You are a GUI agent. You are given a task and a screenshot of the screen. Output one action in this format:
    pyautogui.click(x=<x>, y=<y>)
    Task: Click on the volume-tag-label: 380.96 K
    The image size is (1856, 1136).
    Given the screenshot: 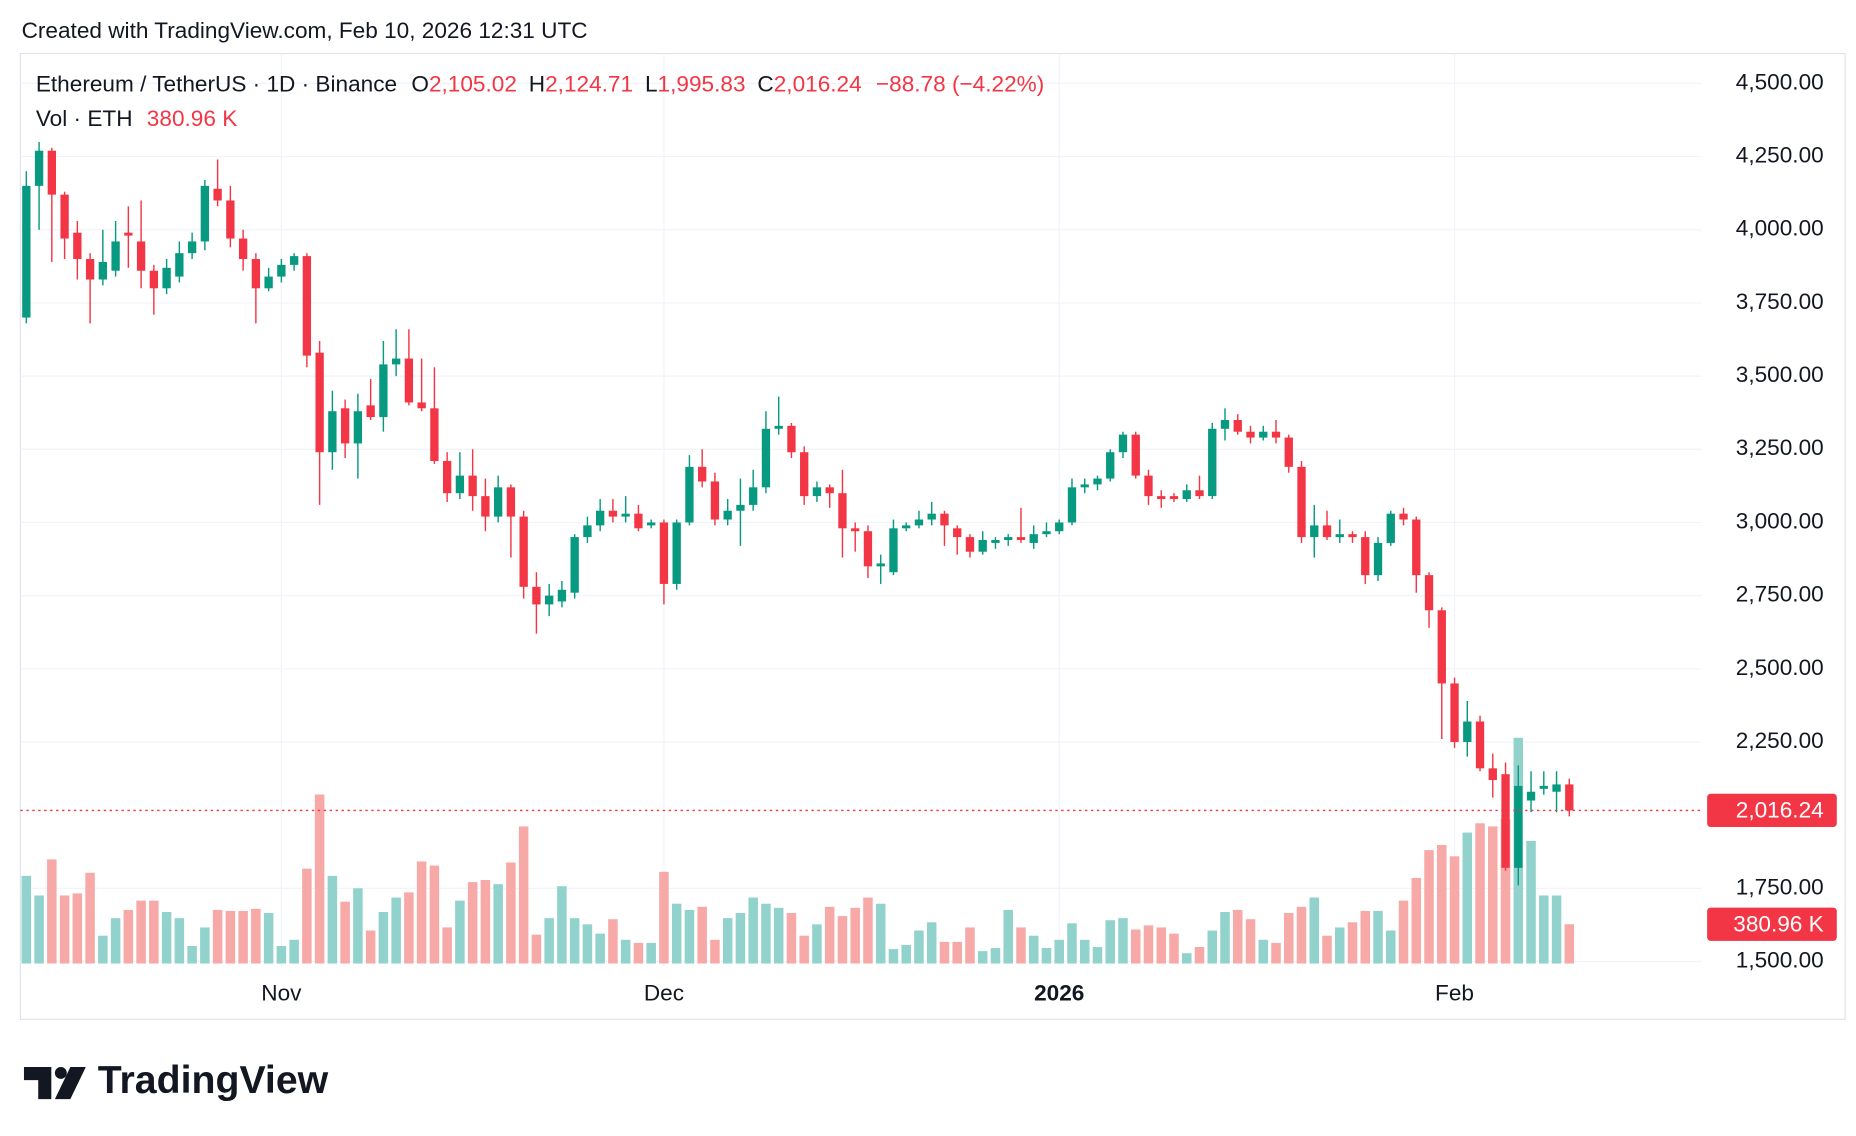 What is the action you would take?
    pyautogui.click(x=1778, y=923)
    